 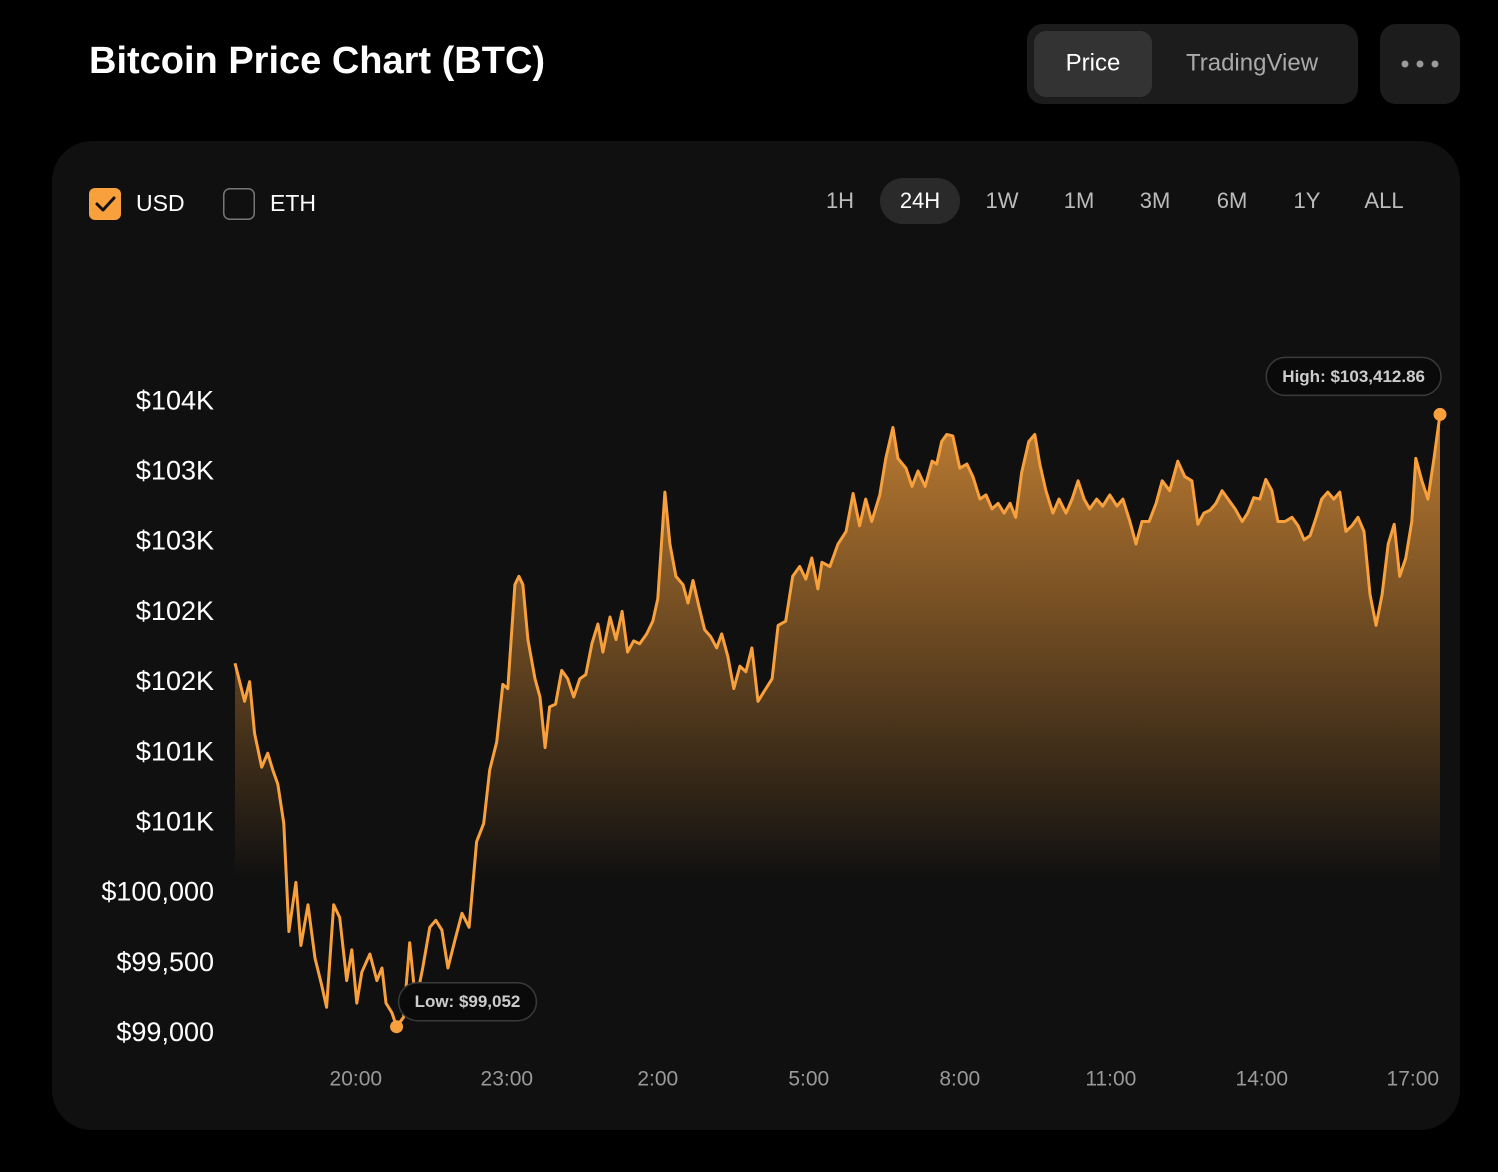 What do you see at coordinates (1079, 200) in the screenshot?
I see `range-label: 1M` at bounding box center [1079, 200].